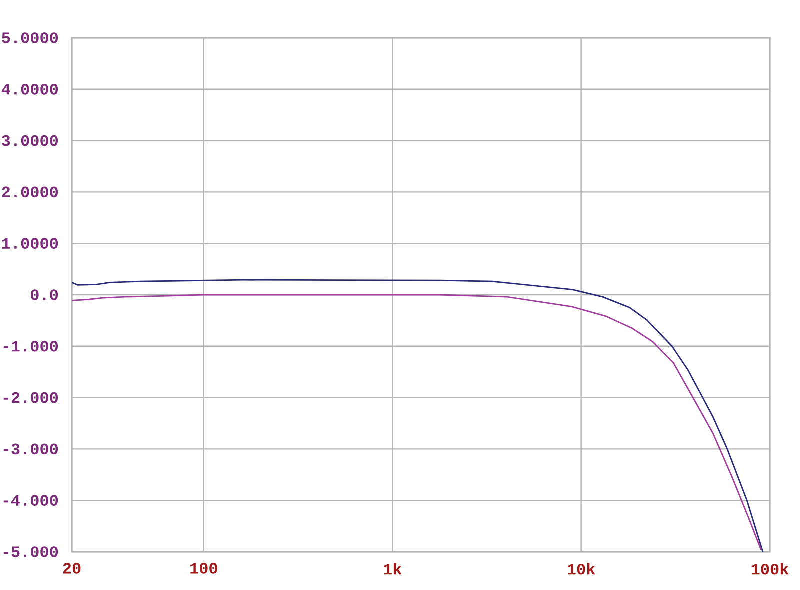 The image size is (800, 590). What do you see at coordinates (30, 89) in the screenshot?
I see `y-tick-label: 4.0000` at bounding box center [30, 89].